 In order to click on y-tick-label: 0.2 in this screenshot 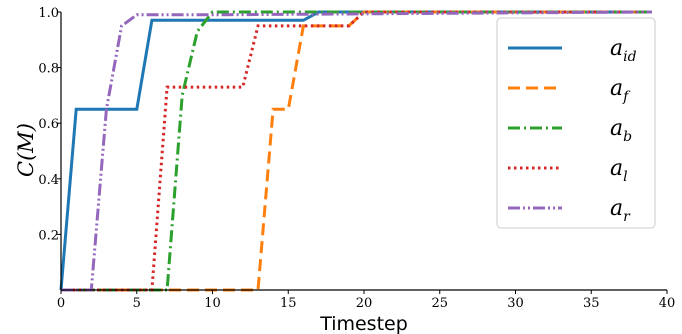, I will do `click(48, 235)`.